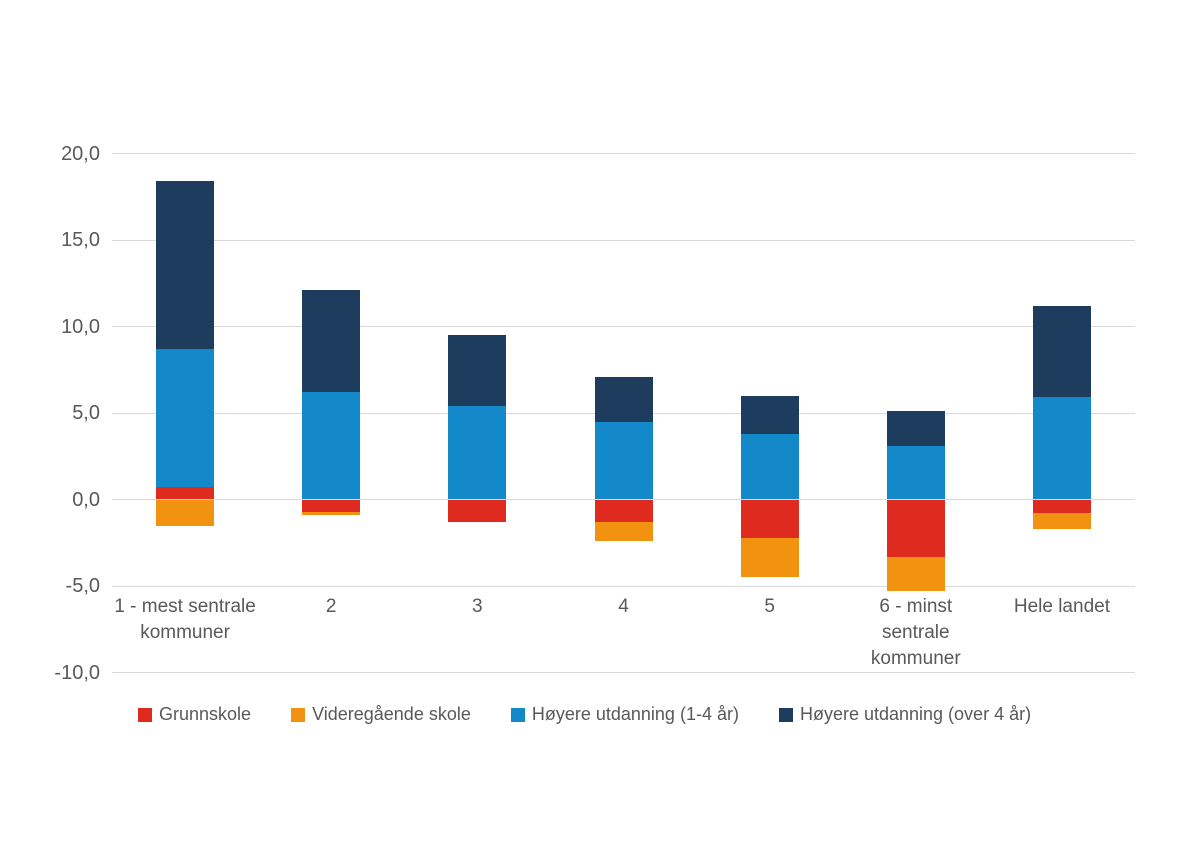  Describe the element at coordinates (635, 714) in the screenshot. I see `legend-label: Høyere utdanning (1-4 år)` at that location.